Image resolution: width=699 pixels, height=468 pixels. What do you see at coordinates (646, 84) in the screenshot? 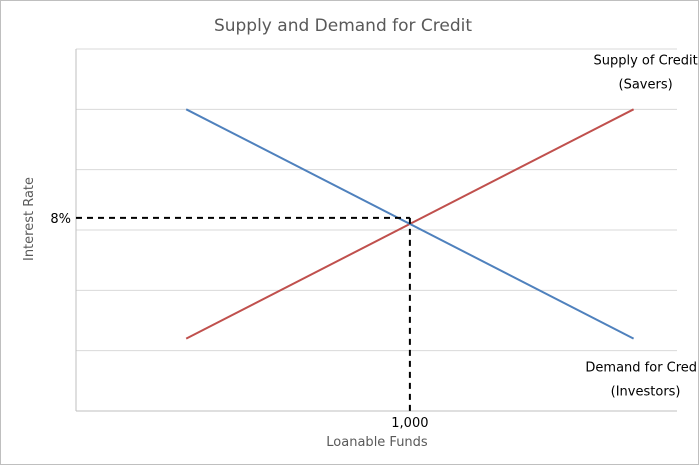
I see `supply-label: (Savers)` at bounding box center [646, 84].